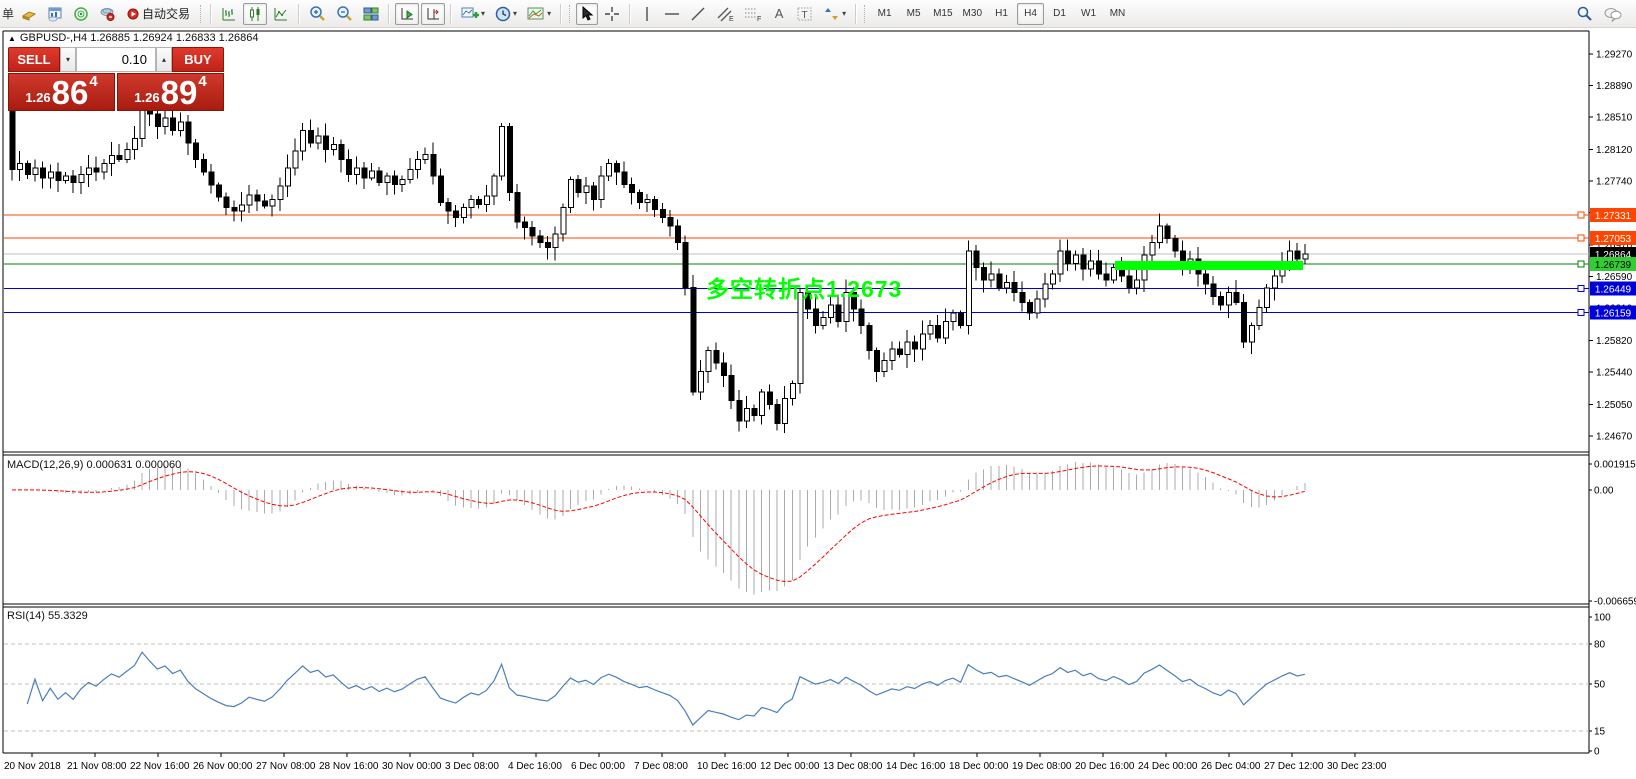 This screenshot has height=779, width=1636. Describe the element at coordinates (344, 14) in the screenshot. I see `zoom-out-button` at that location.